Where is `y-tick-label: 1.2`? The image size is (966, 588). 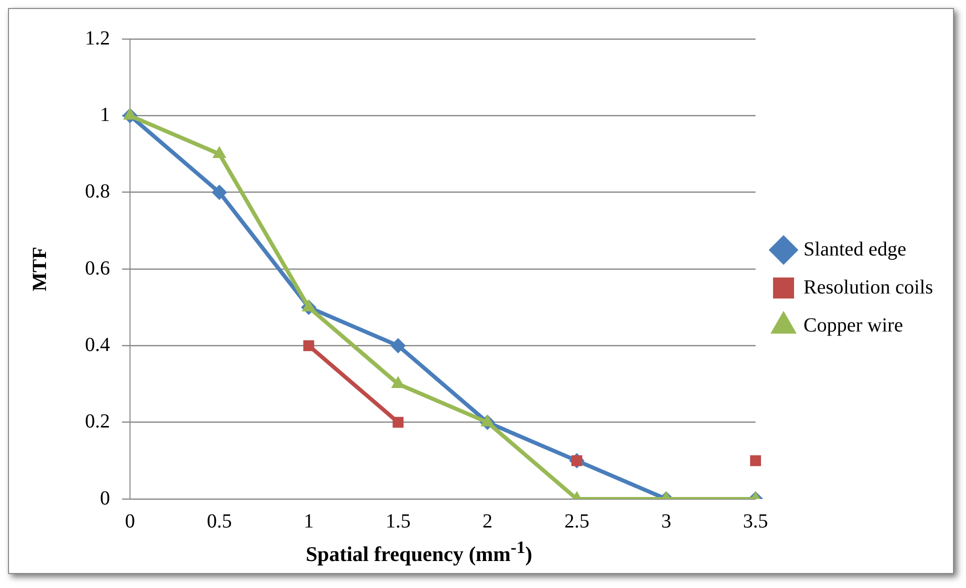
y-tick-label: 1.2 is located at coordinates (97, 38).